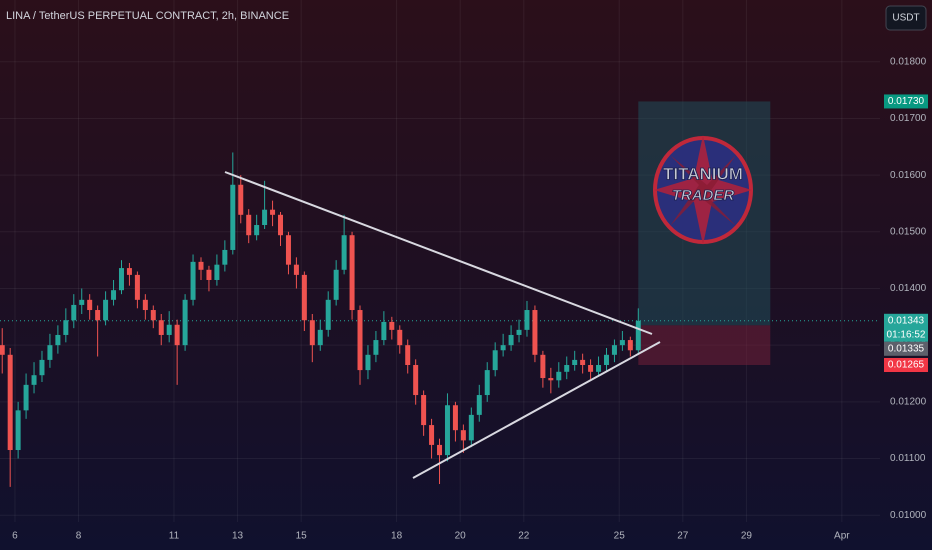 Image resolution: width=932 pixels, height=550 pixels. I want to click on logo-star, so click(703, 190).